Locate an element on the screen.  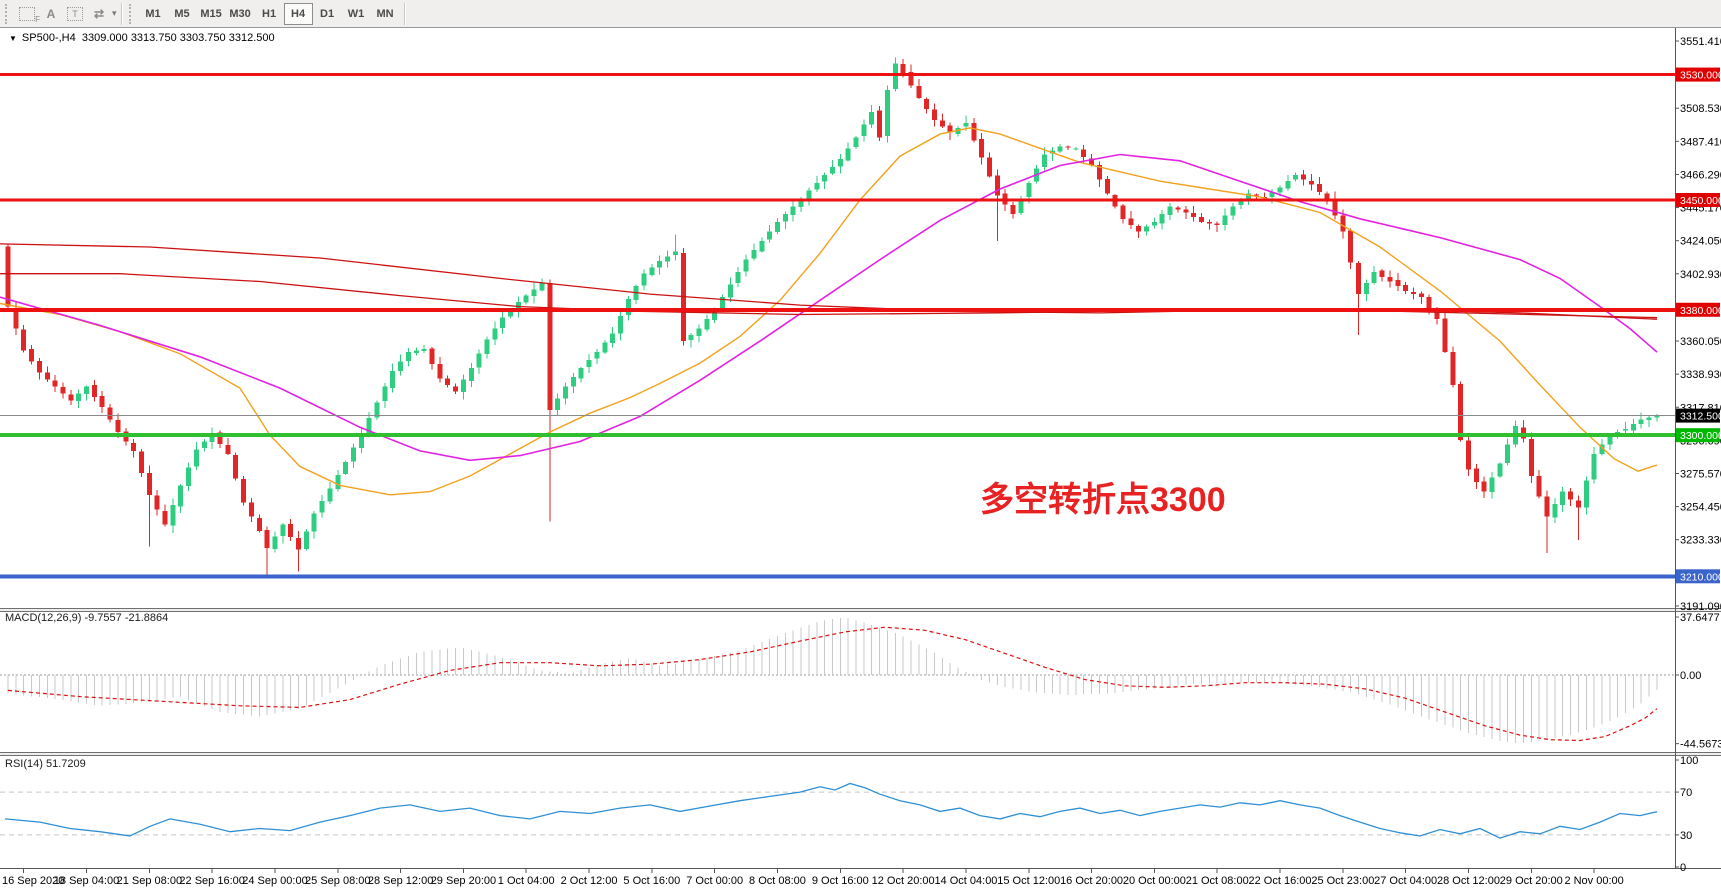
toolbar-grip is located at coordinates (8, 13).